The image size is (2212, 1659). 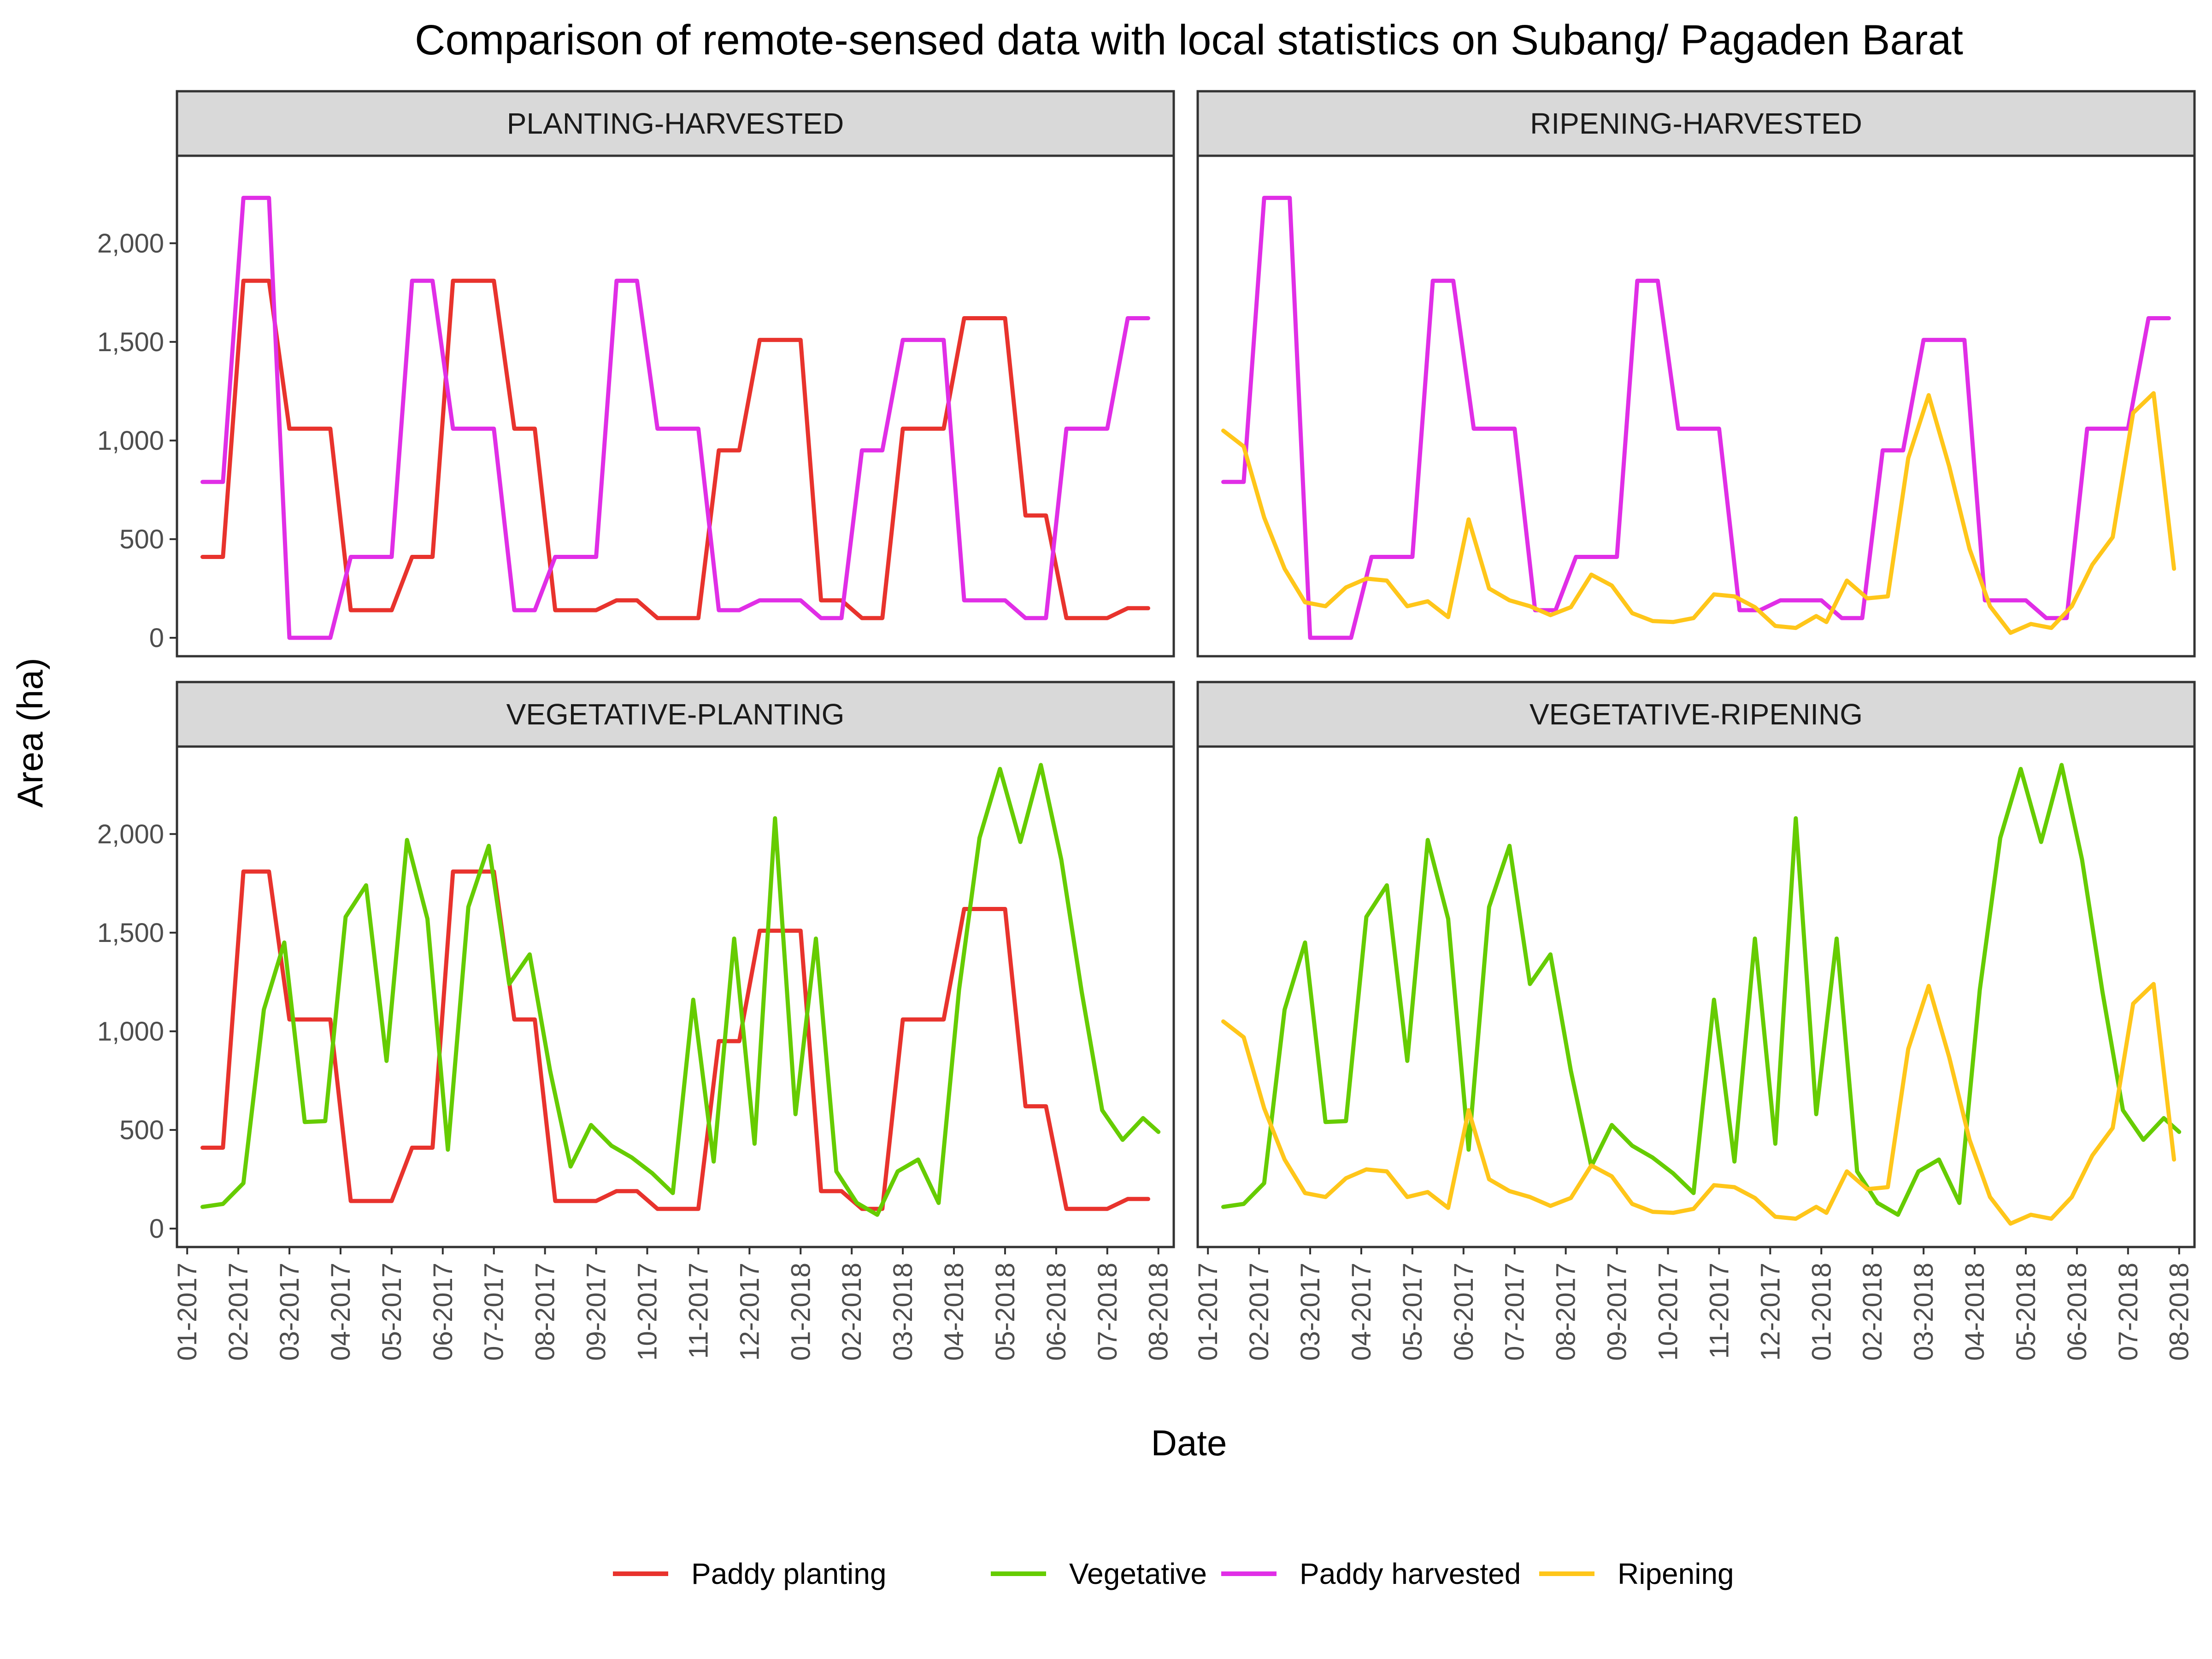 What do you see at coordinates (30, 732) in the screenshot?
I see `y-axis-label: Area (ha)` at bounding box center [30, 732].